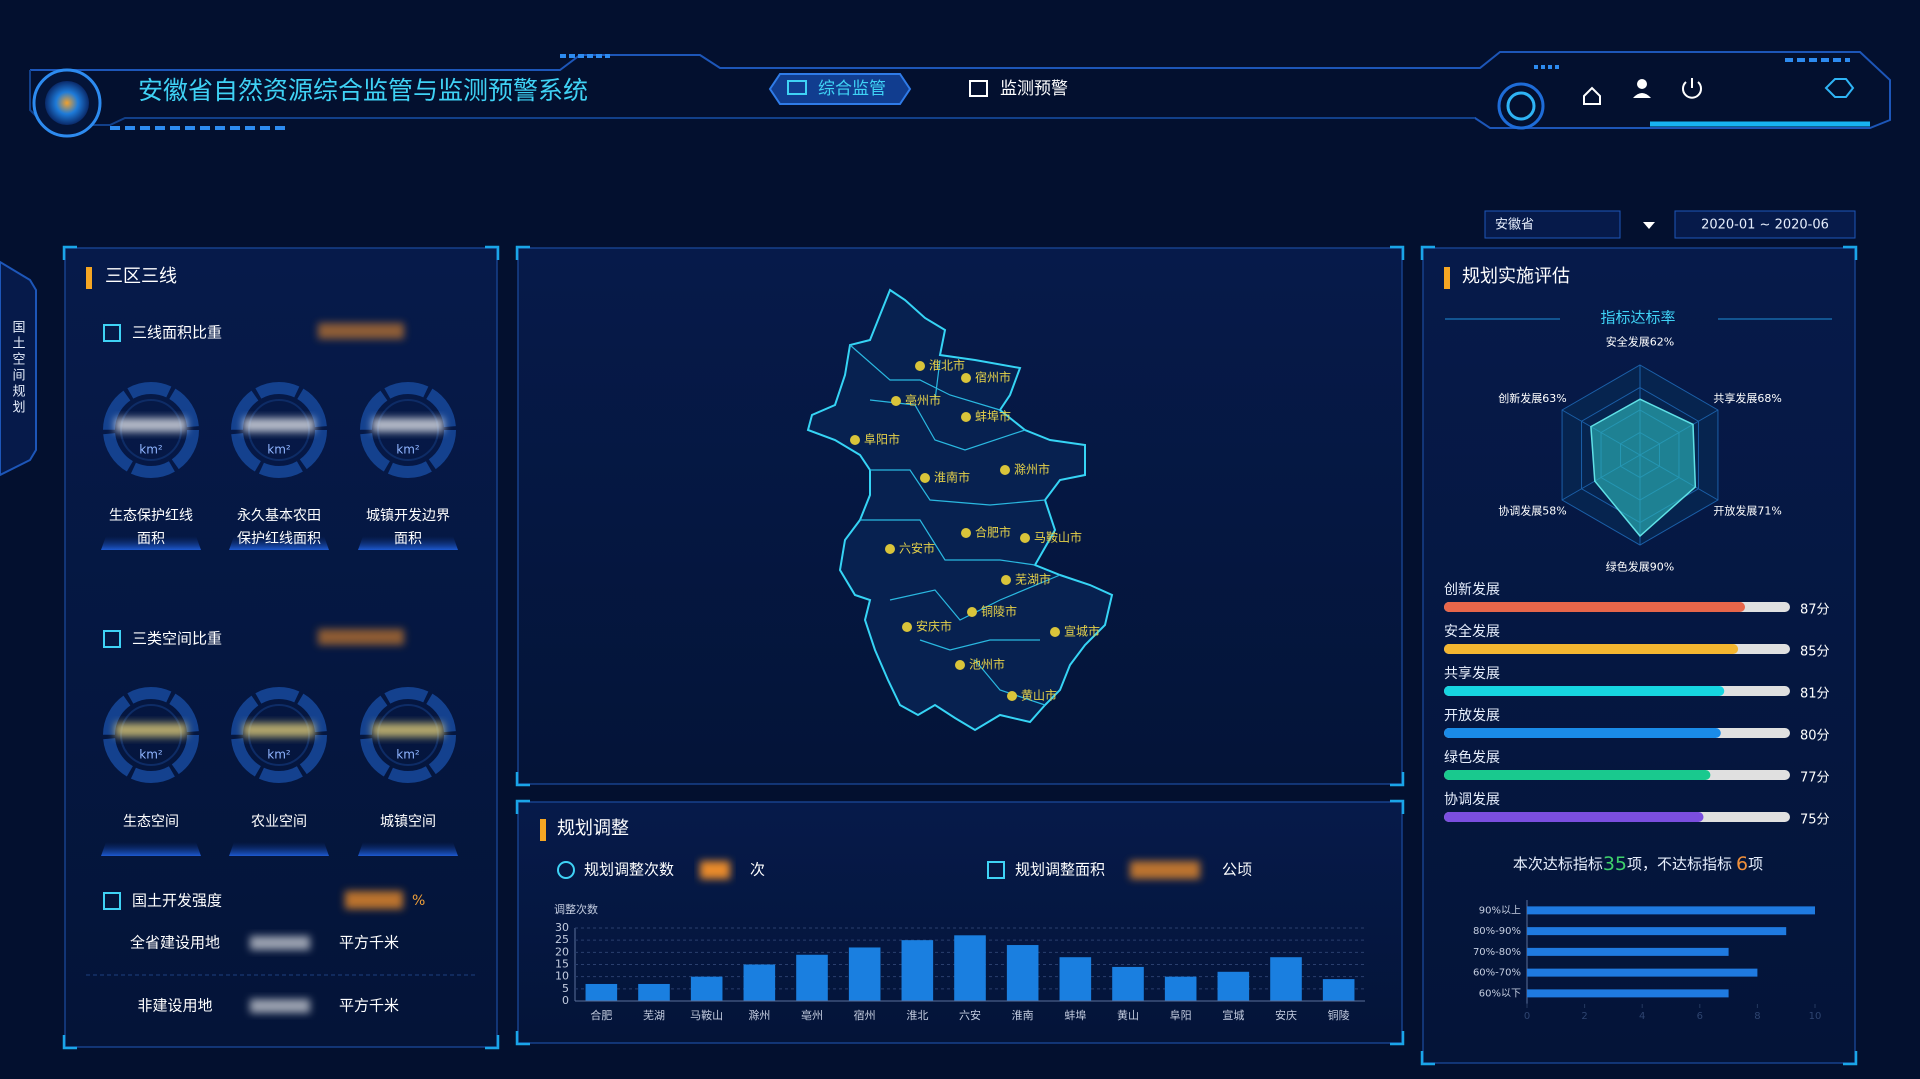 The height and width of the screenshot is (1079, 1920). I want to click on radar-category: 创新发展, so click(1520, 398).